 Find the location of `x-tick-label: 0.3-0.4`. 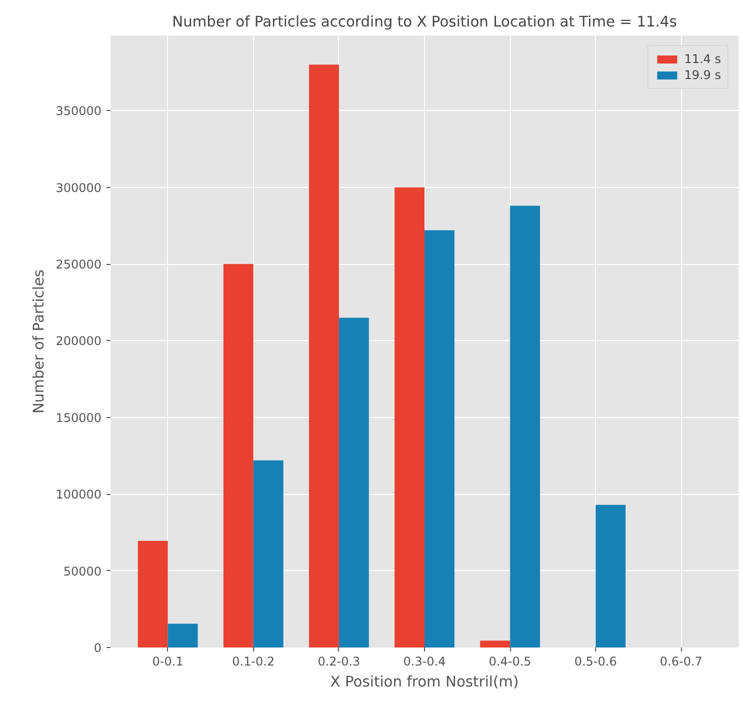

x-tick-label: 0.3-0.4 is located at coordinates (424, 661).